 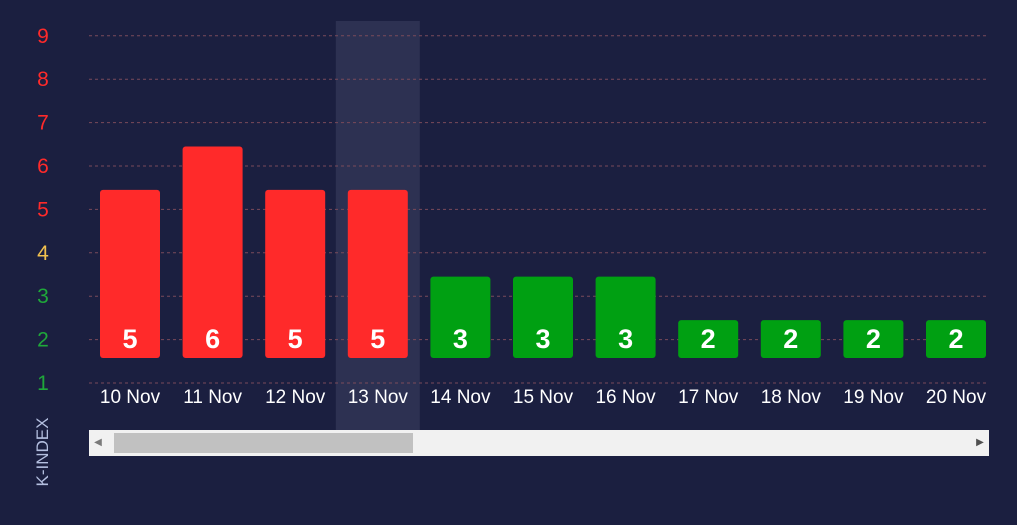 I want to click on bar-value-label: 6, so click(x=212, y=339).